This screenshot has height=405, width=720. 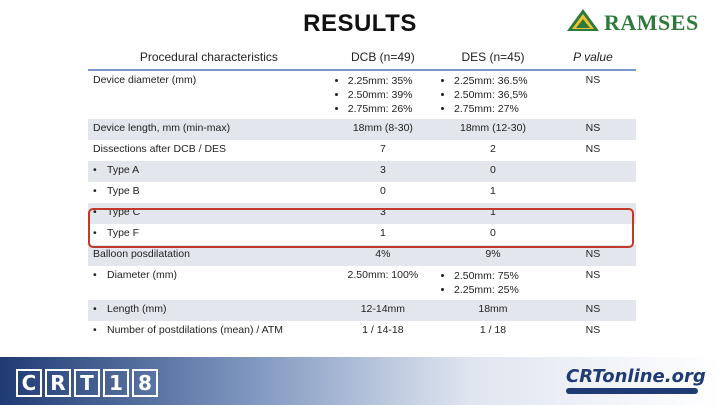 I want to click on crt18-letter: T, so click(x=87, y=383).